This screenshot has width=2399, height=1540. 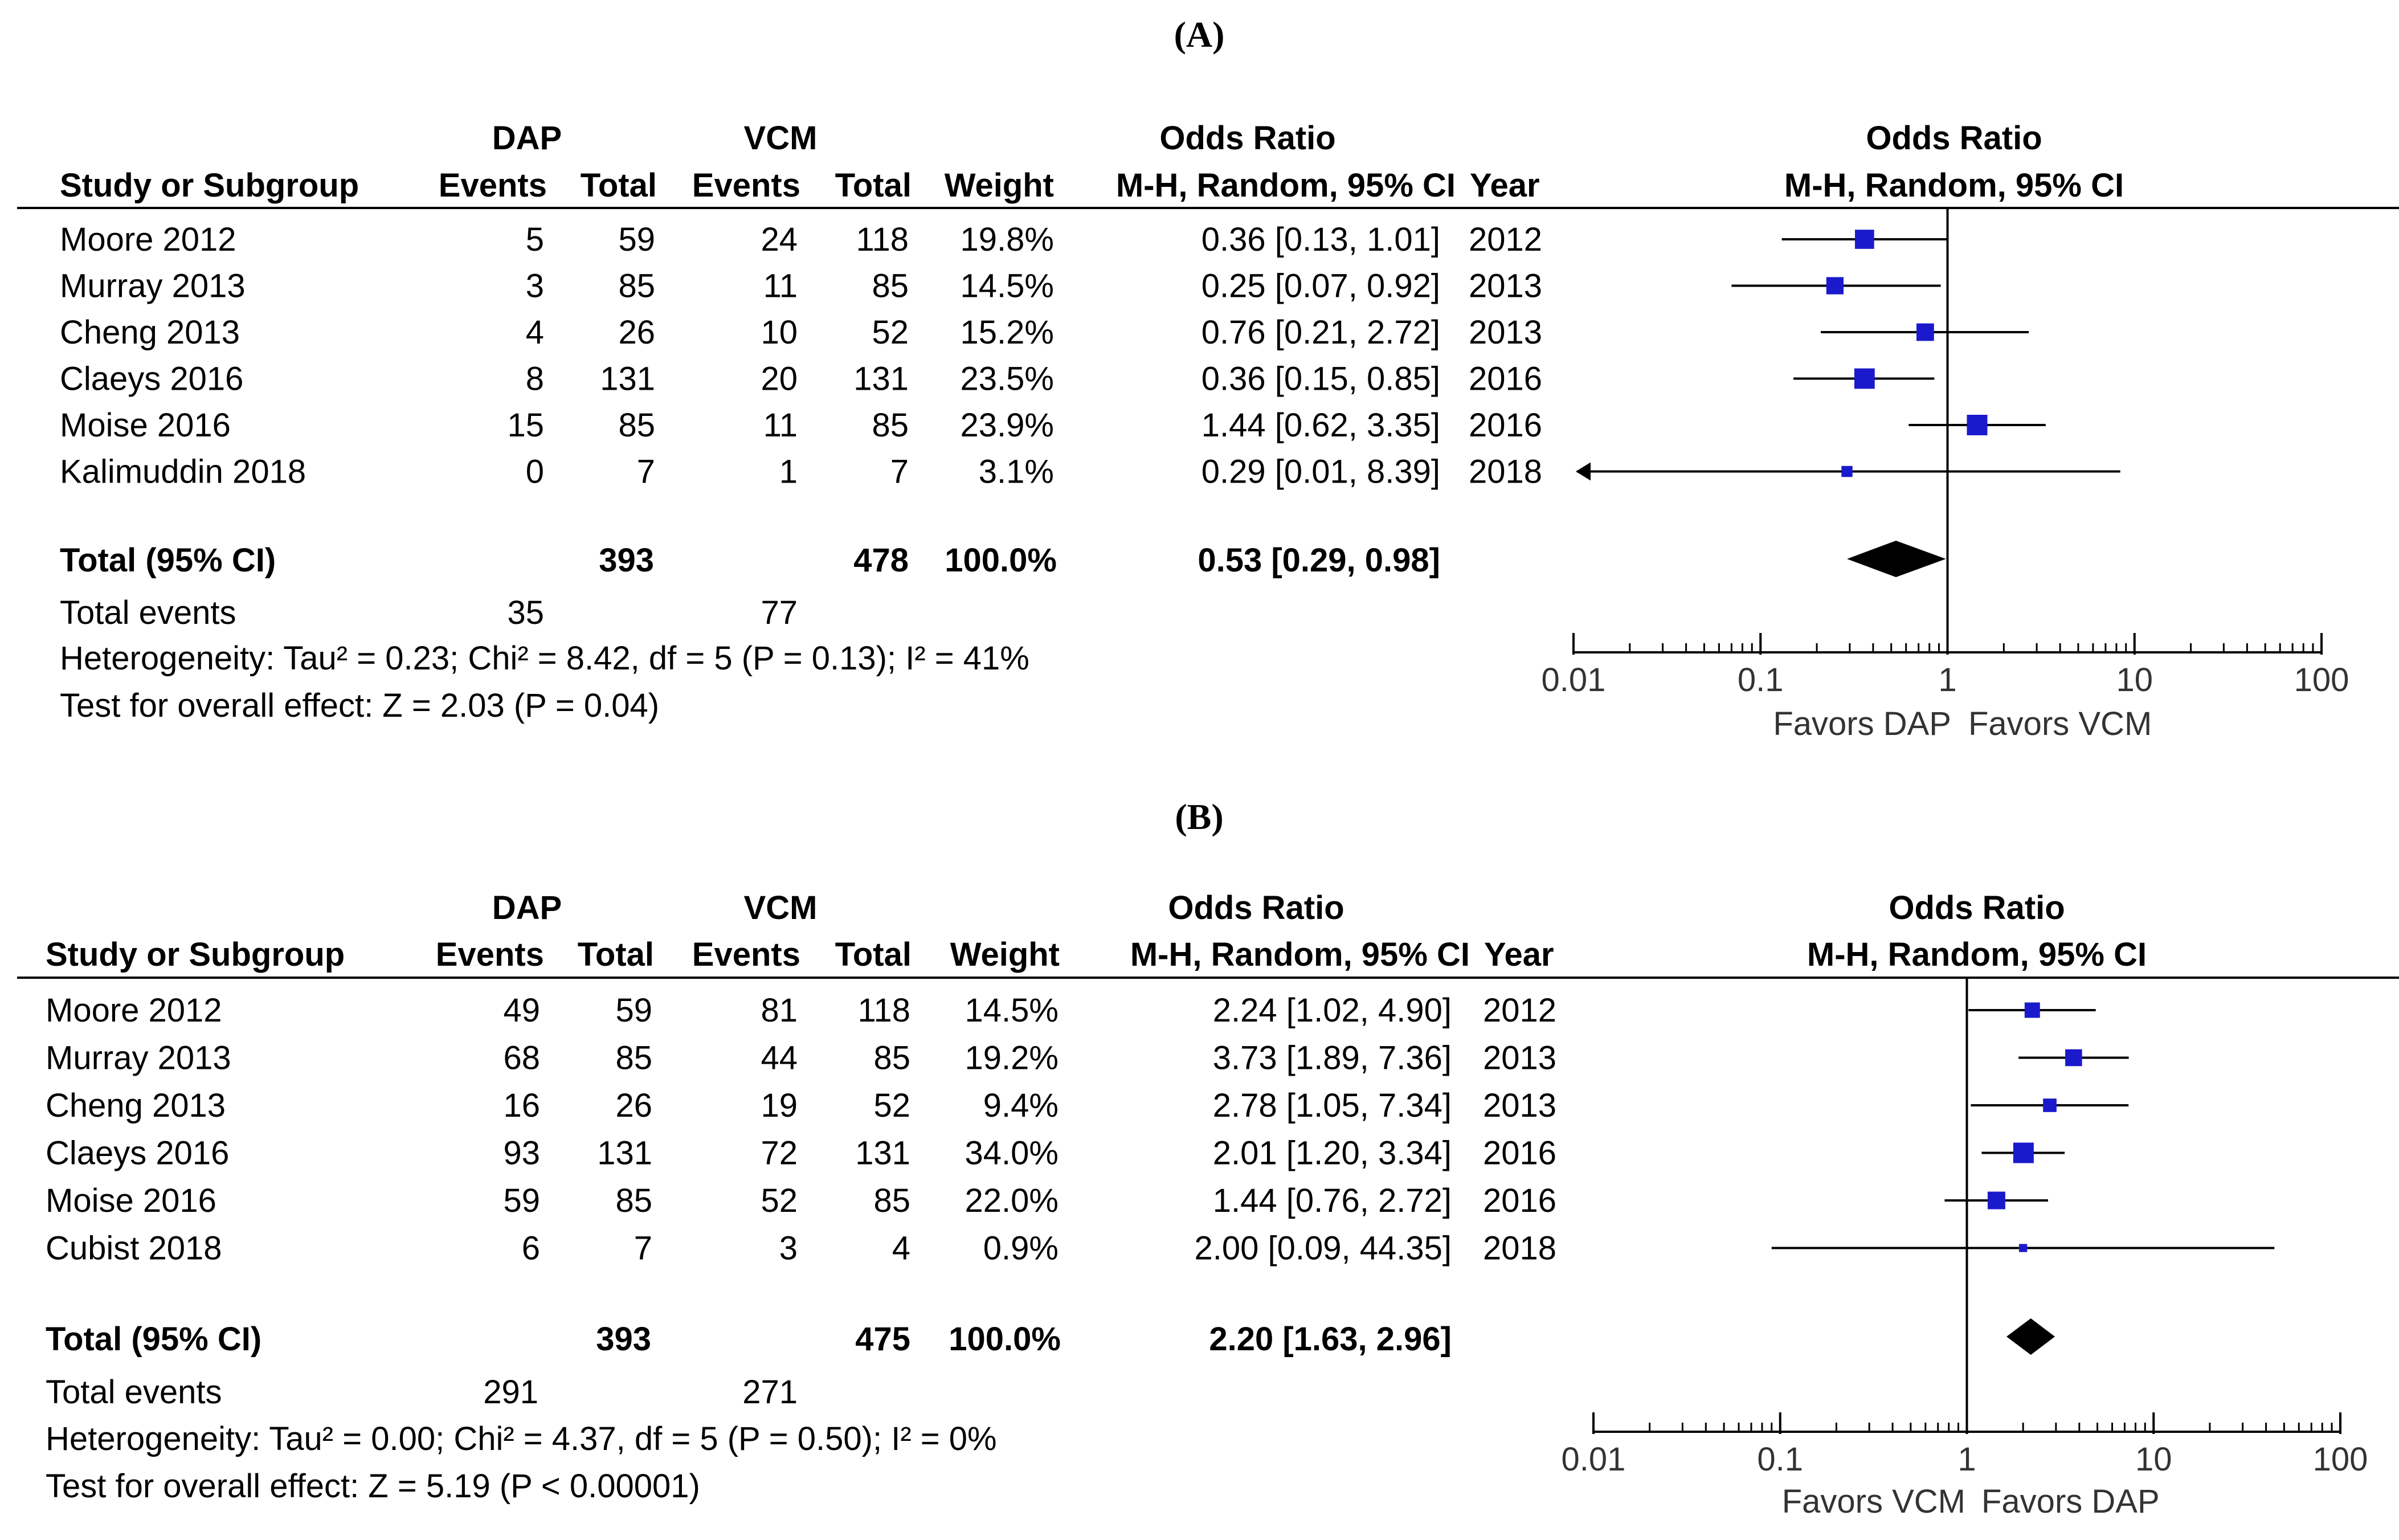 I want to click on panel-b-total-events-e2: 271, so click(x=770, y=1392).